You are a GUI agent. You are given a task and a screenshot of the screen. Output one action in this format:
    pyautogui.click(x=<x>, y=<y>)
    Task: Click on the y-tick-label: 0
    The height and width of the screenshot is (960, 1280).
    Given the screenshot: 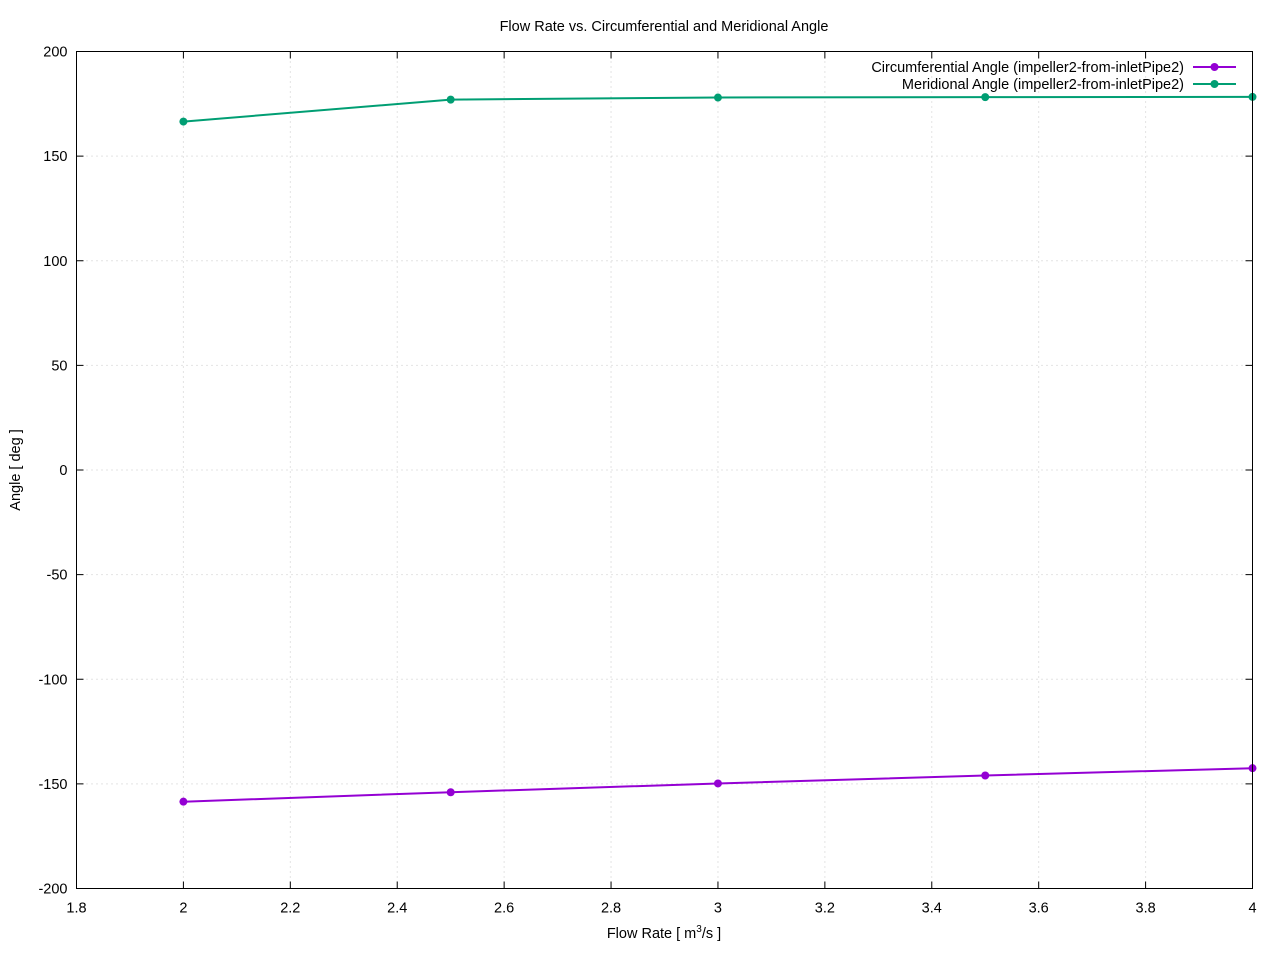 What is the action you would take?
    pyautogui.click(x=63, y=471)
    